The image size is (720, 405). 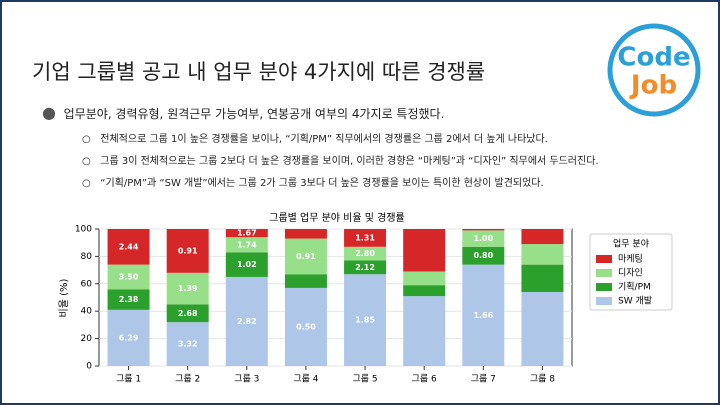 I want to click on data-label: 3.50, so click(x=129, y=276).